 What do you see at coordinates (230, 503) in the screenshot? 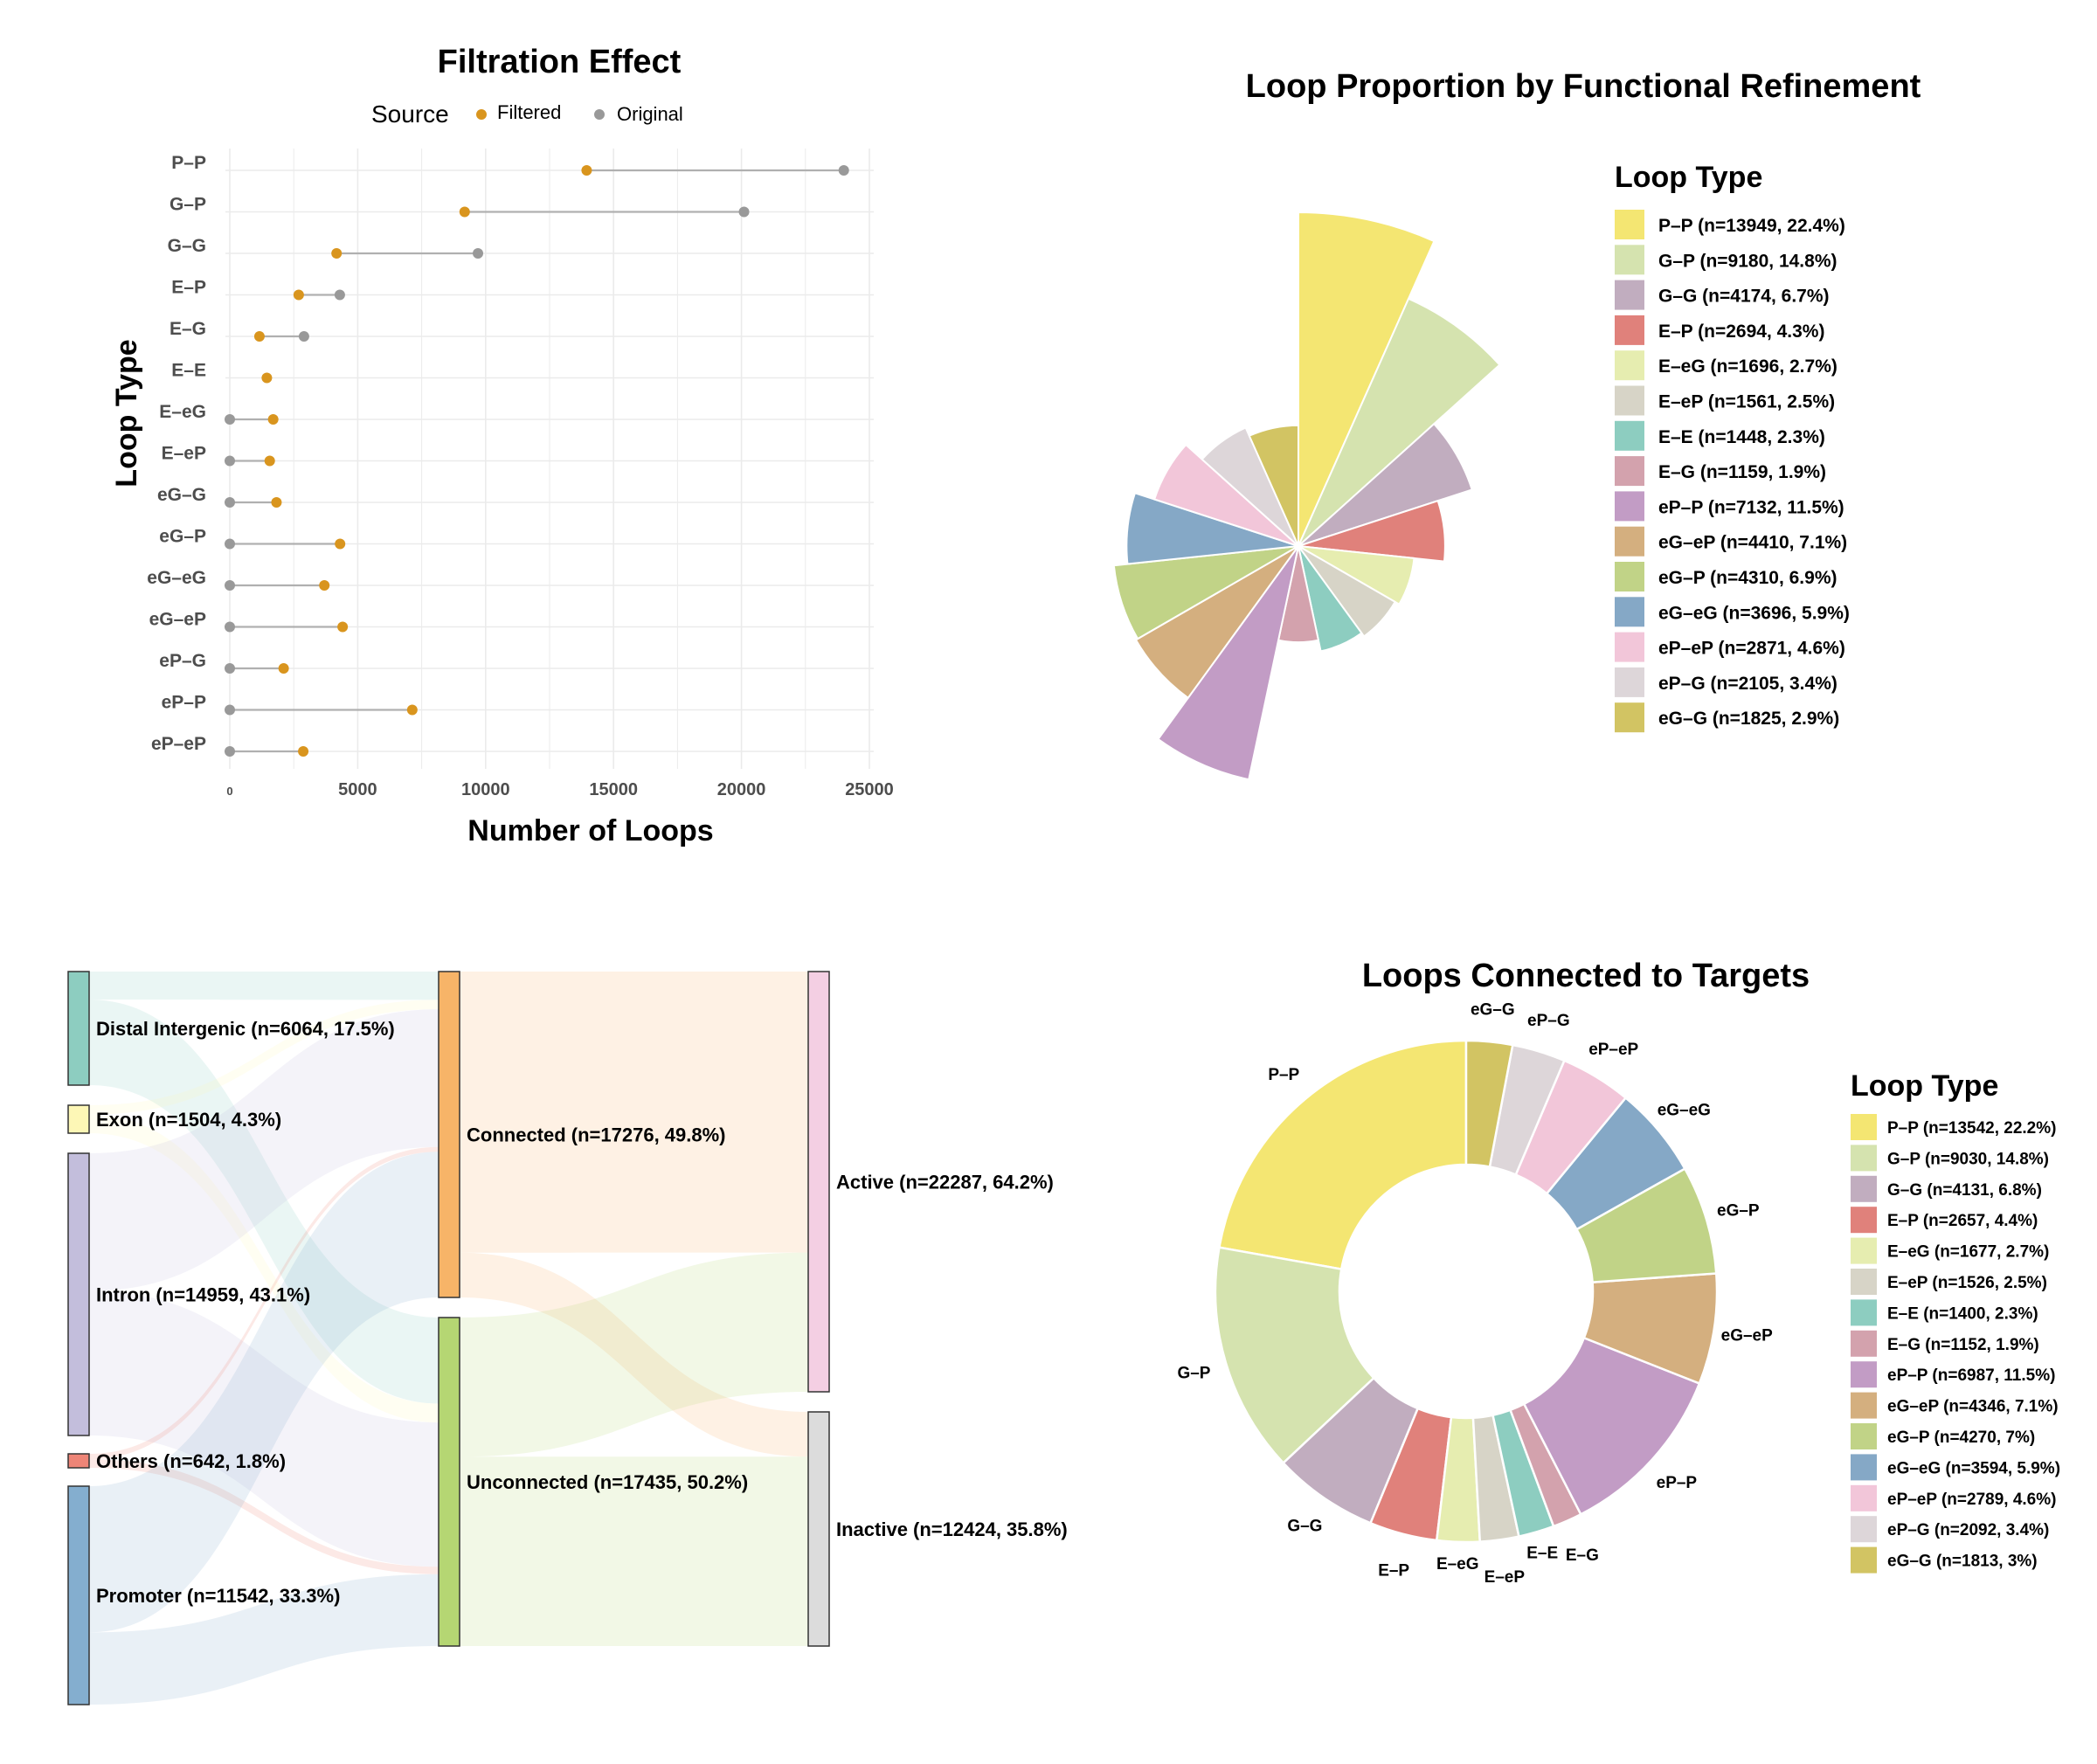
I see `original-point-eg-g` at bounding box center [230, 503].